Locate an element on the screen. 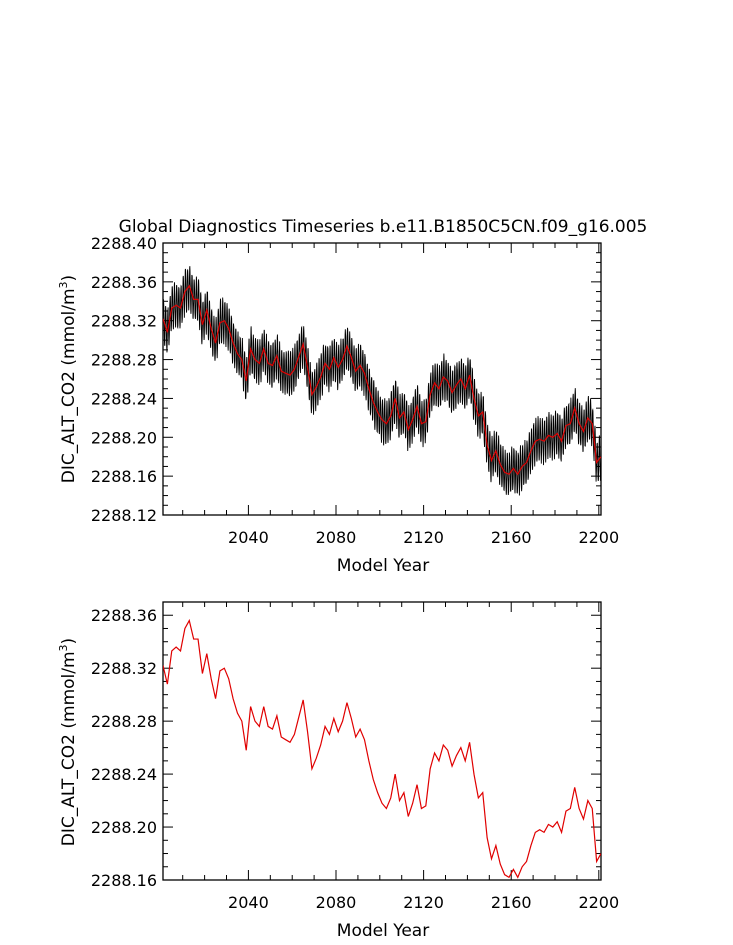  top-plot-x-tick-label: 2120 is located at coordinates (423, 537).